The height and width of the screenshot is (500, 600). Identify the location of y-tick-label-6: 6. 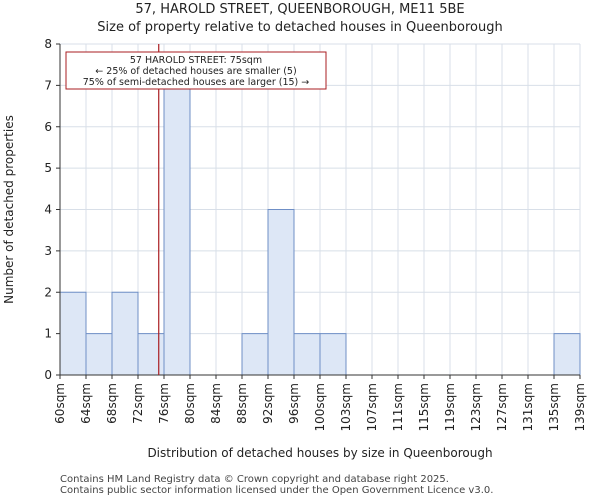
(48, 127).